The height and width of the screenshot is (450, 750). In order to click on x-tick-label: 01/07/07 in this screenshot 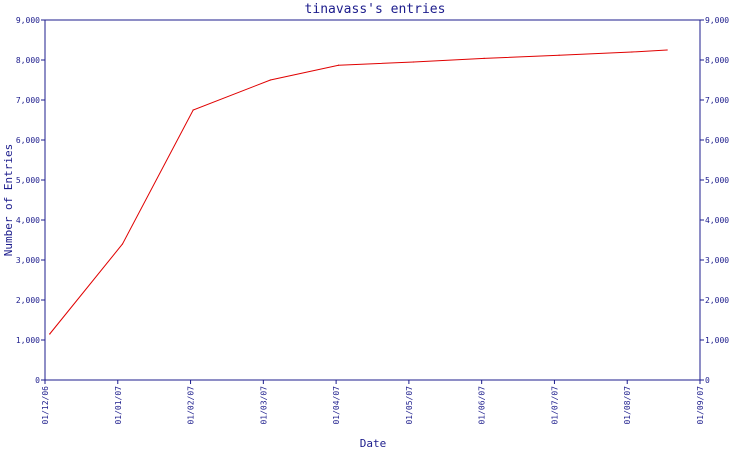, I will do `click(554, 405)`.